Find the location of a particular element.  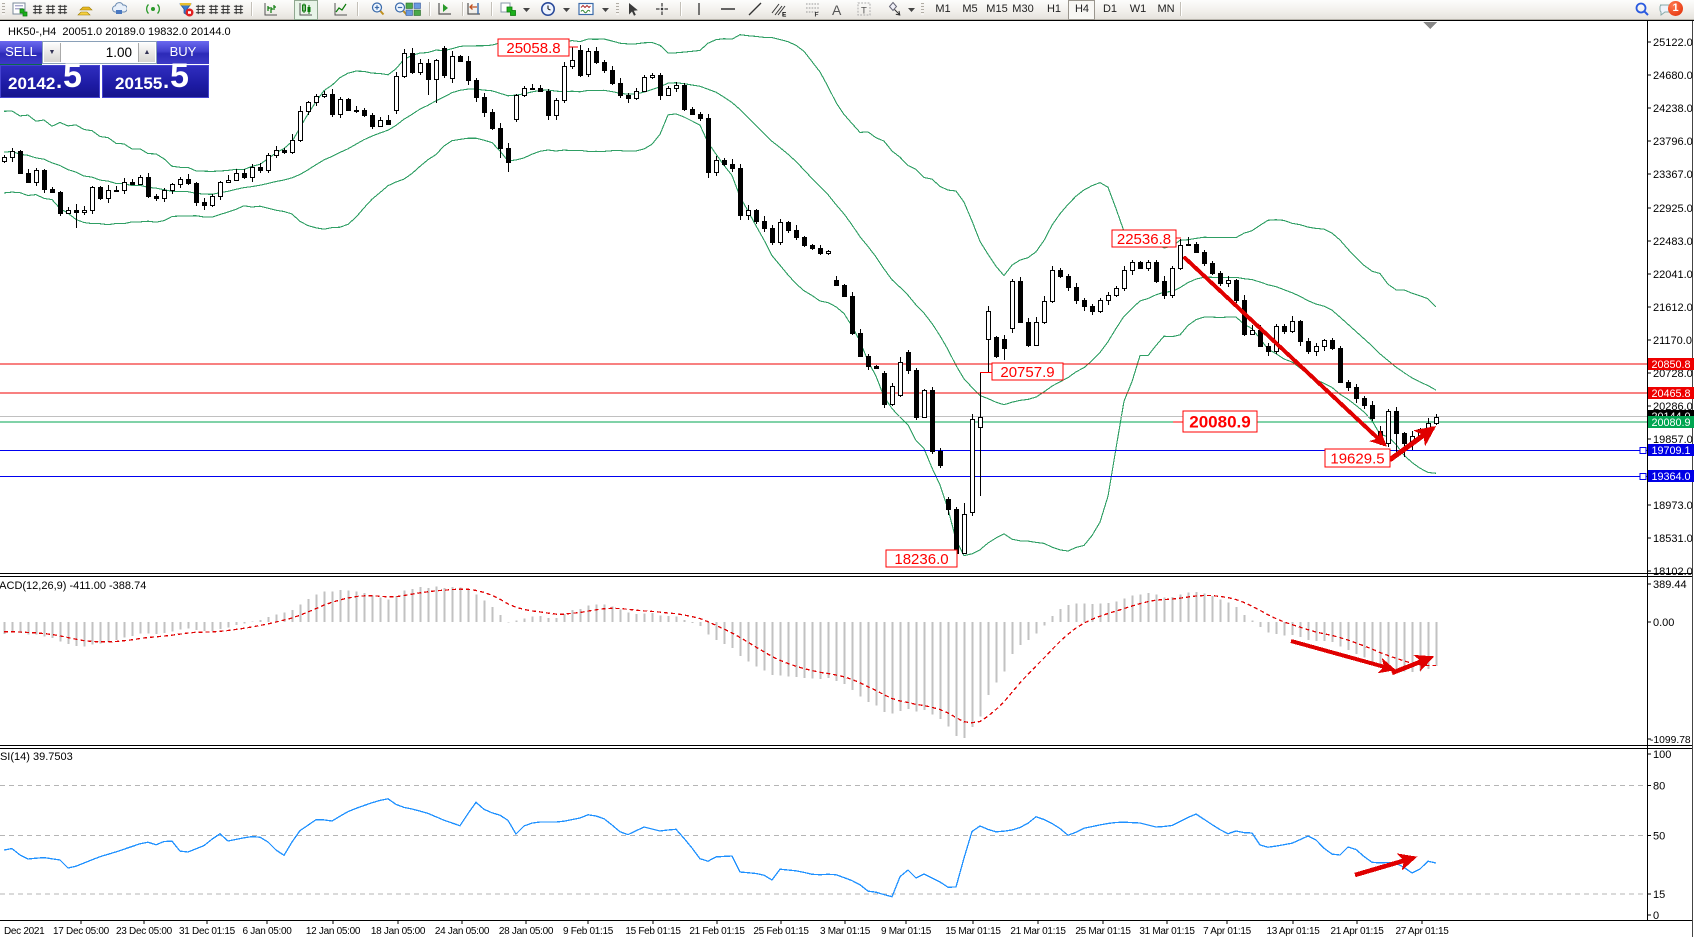

svg-text: 20850.8 is located at coordinates (1670, 365).